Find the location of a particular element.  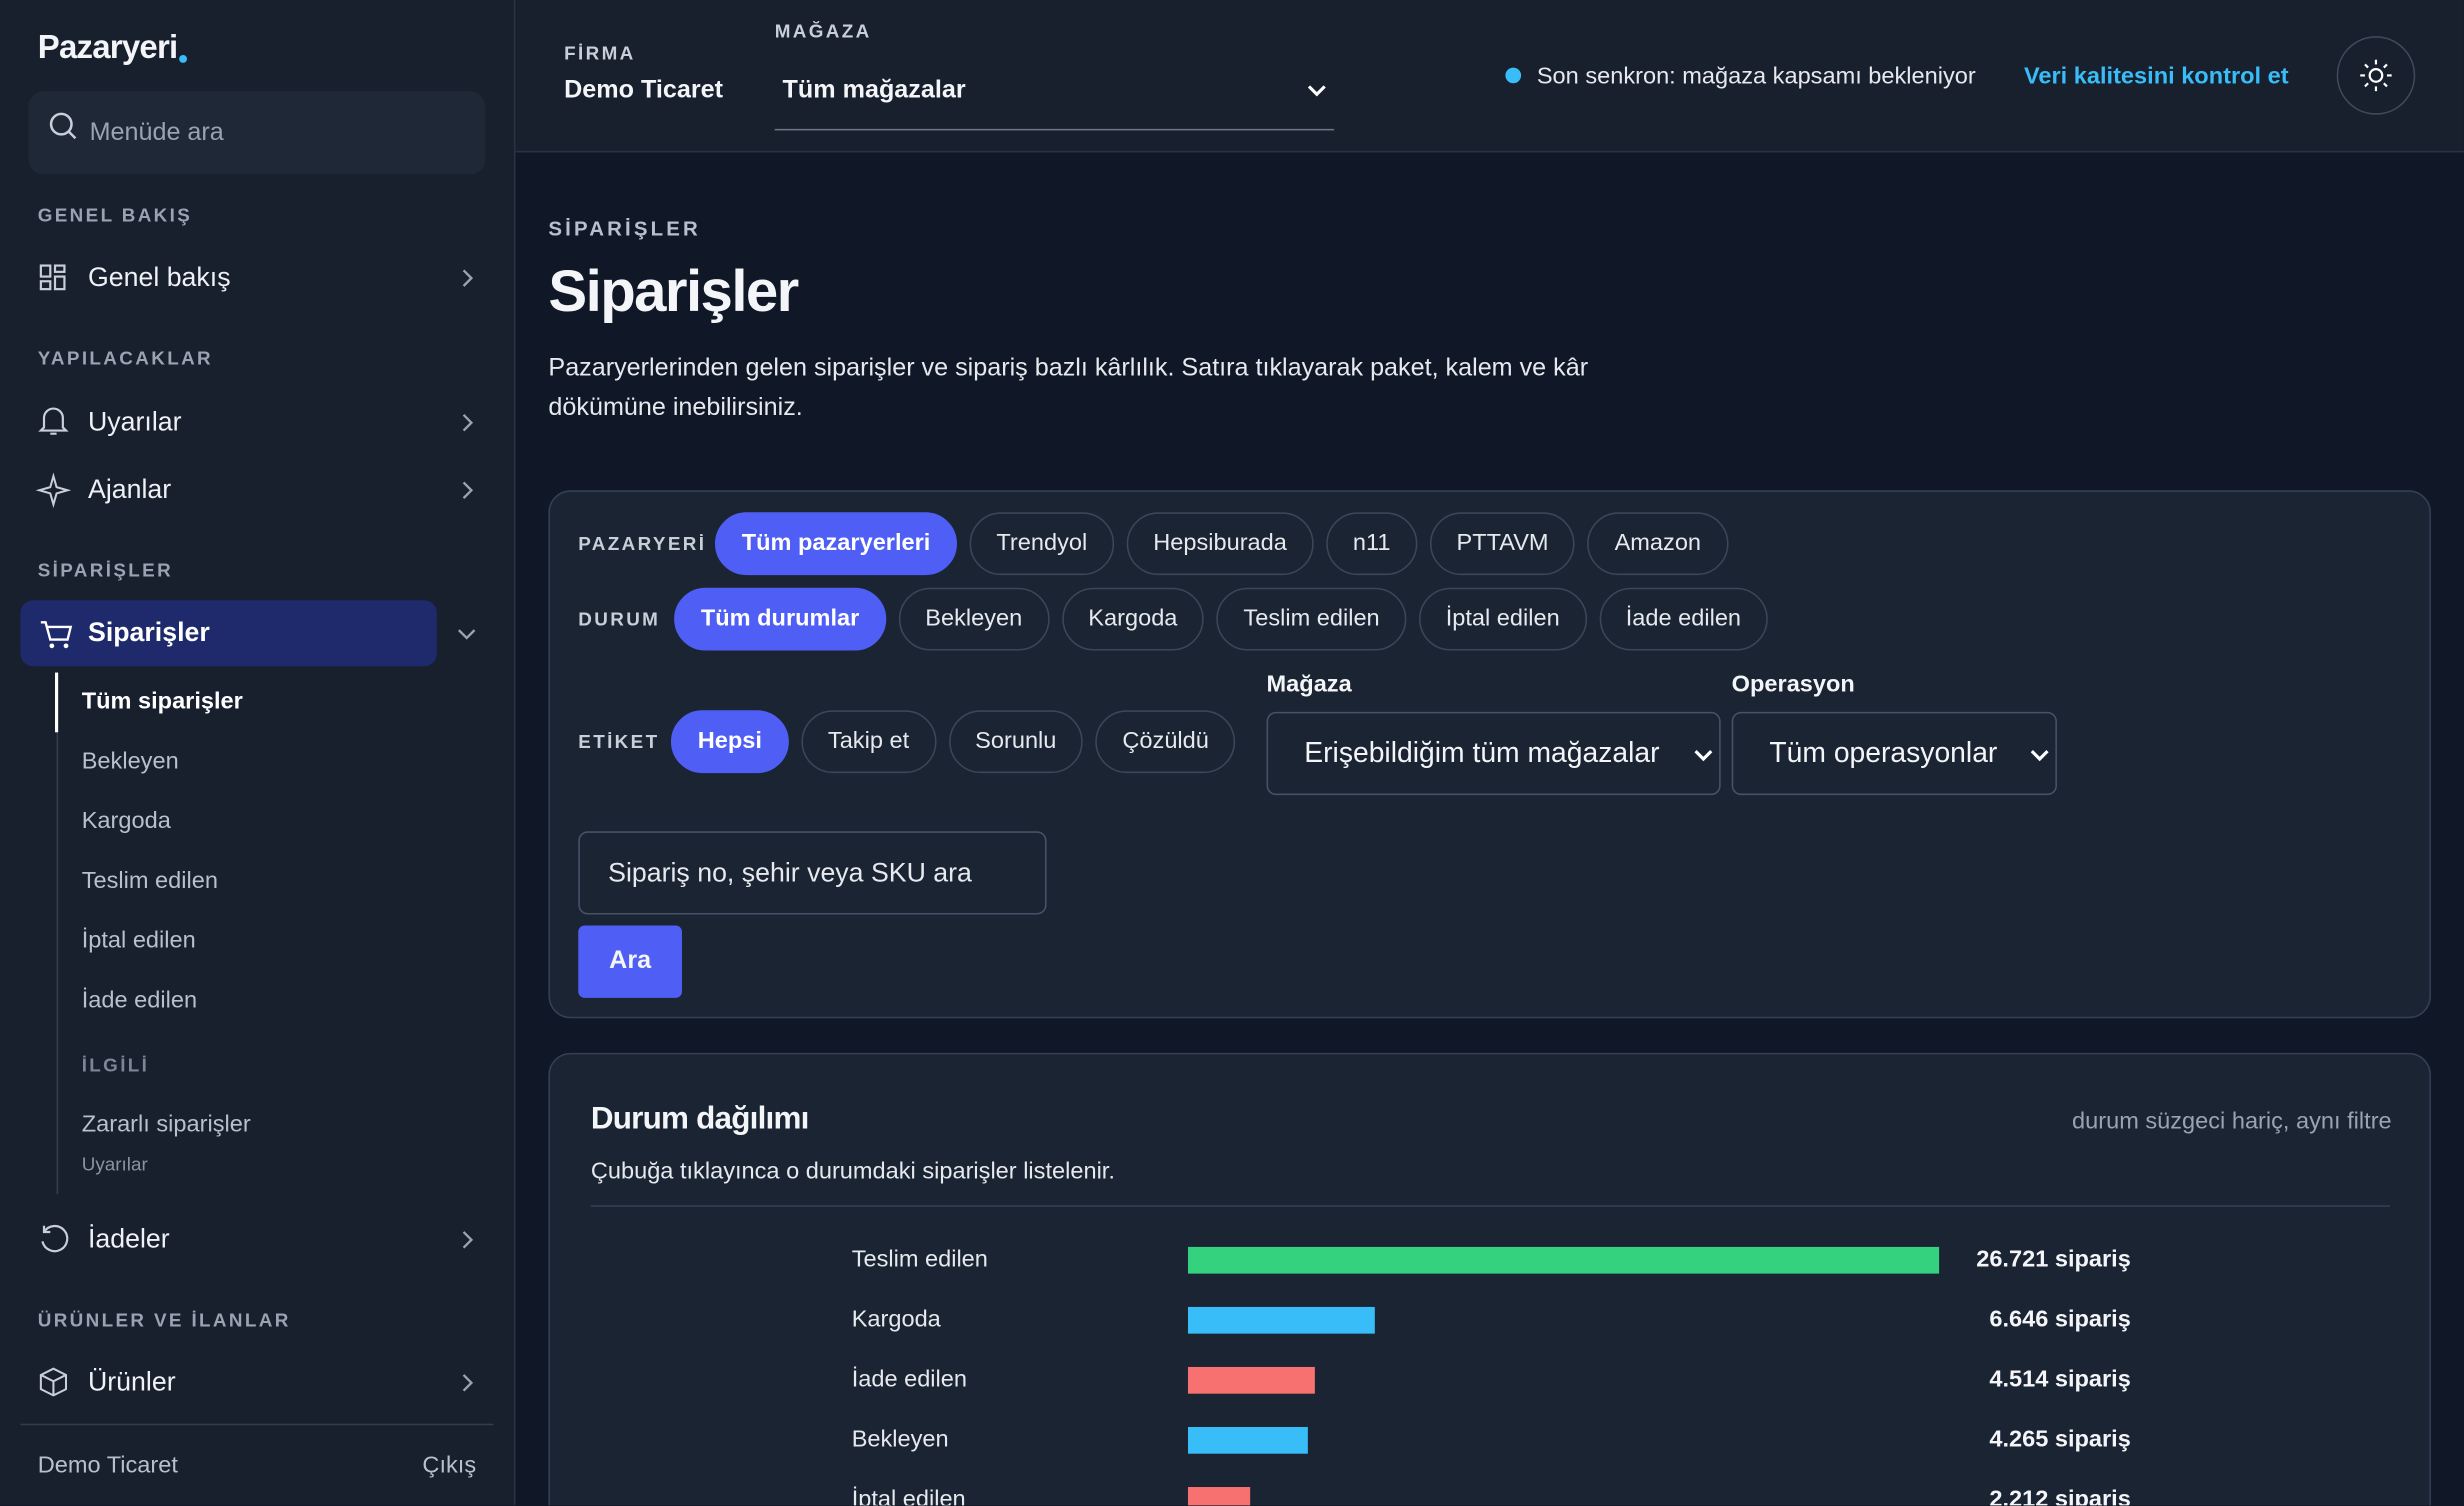

filter-chip: Sorunlu is located at coordinates (1016, 742).